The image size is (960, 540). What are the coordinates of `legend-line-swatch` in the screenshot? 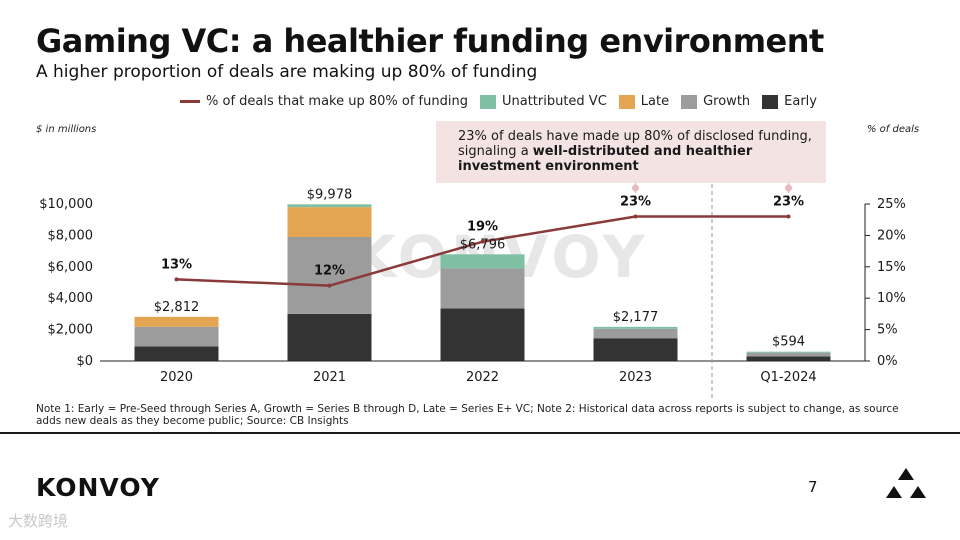 It's located at (190, 101).